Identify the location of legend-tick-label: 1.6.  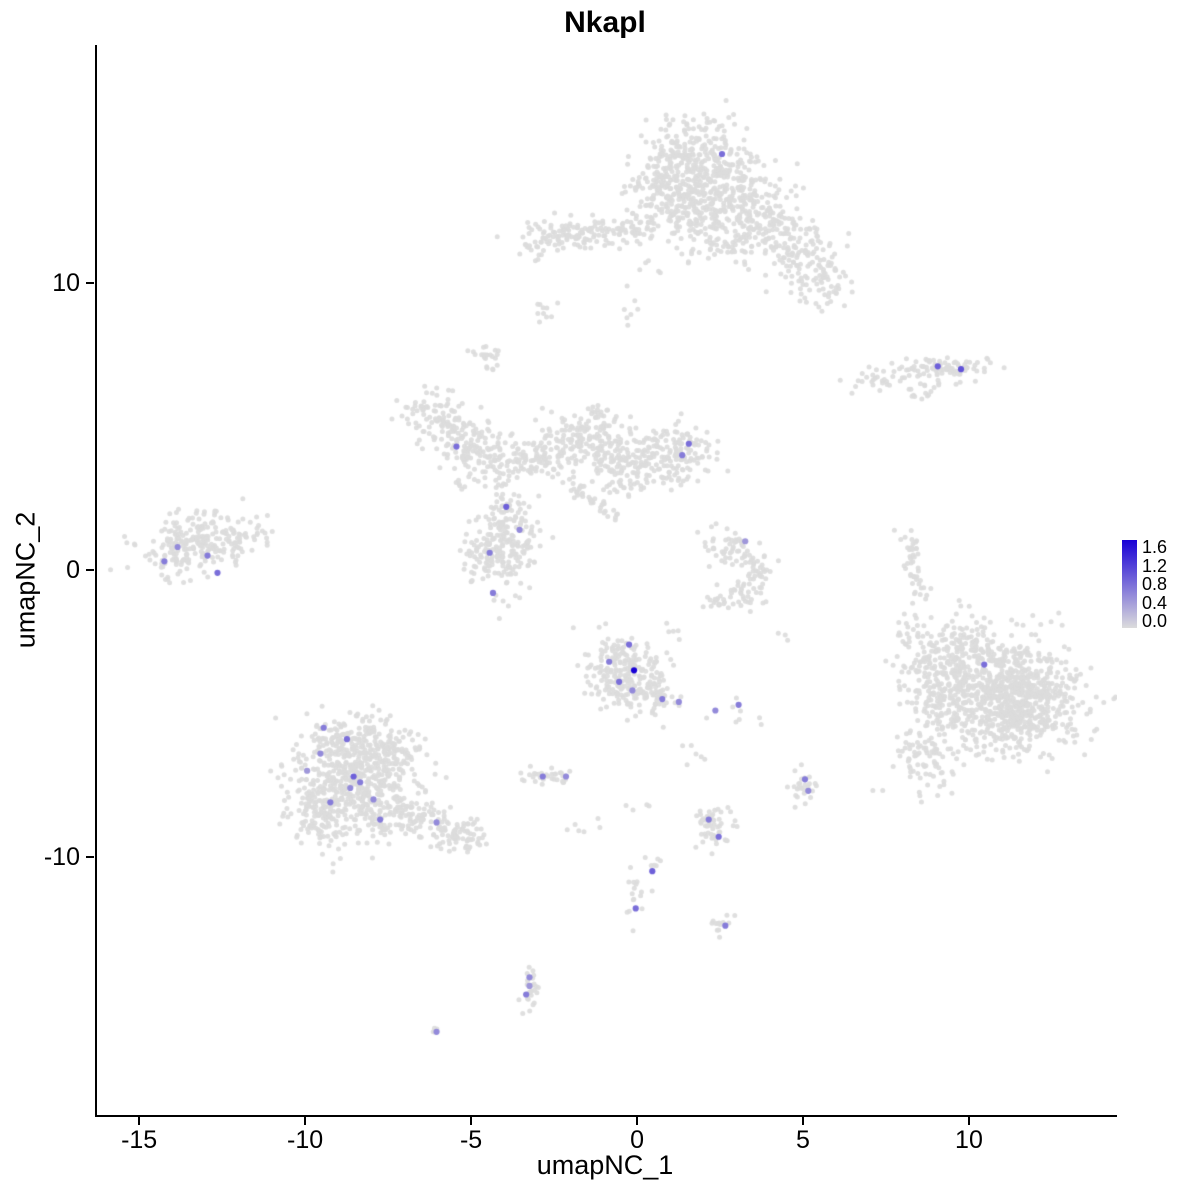
(1155, 547).